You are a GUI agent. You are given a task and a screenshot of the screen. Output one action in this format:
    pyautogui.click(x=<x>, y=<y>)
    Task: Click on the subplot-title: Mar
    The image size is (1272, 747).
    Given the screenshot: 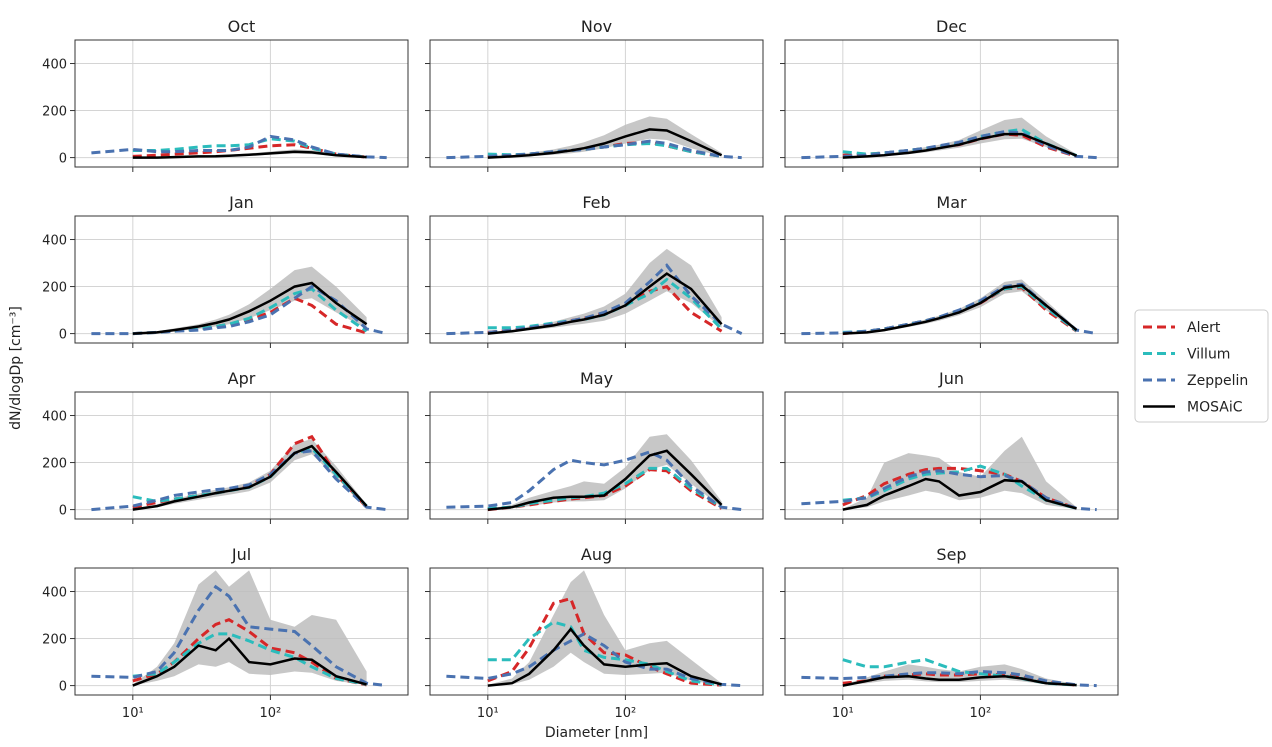 What is the action you would take?
    pyautogui.click(x=951, y=202)
    